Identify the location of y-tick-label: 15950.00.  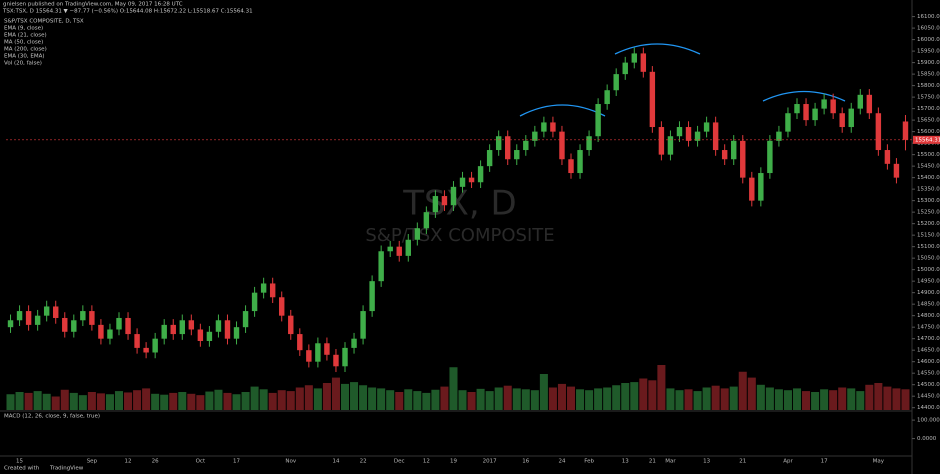
(928, 52).